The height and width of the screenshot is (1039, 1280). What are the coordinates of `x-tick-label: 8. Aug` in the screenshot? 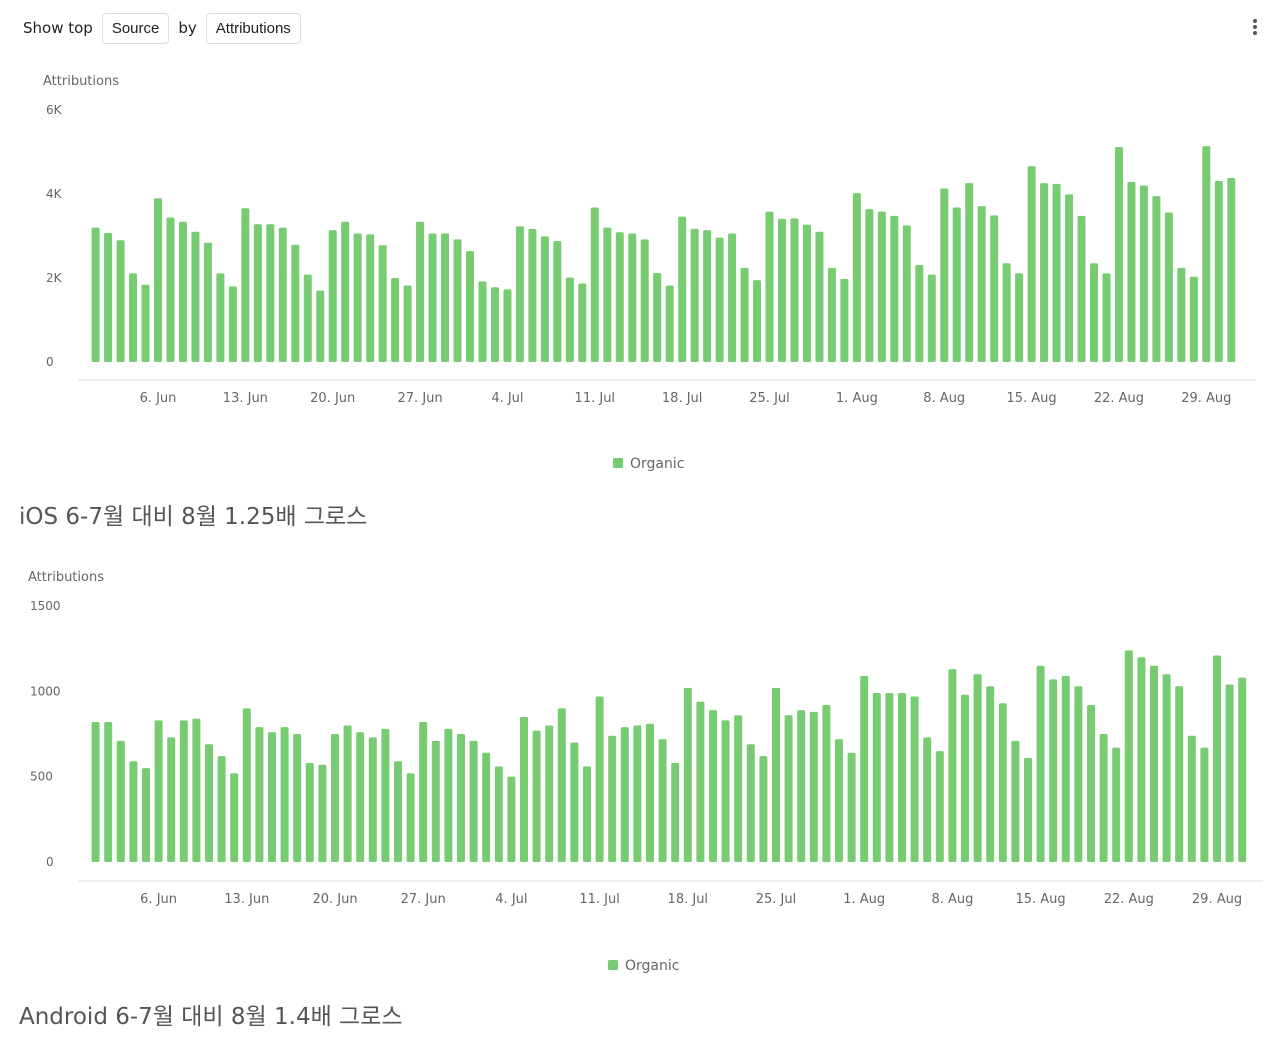 It's located at (952, 899).